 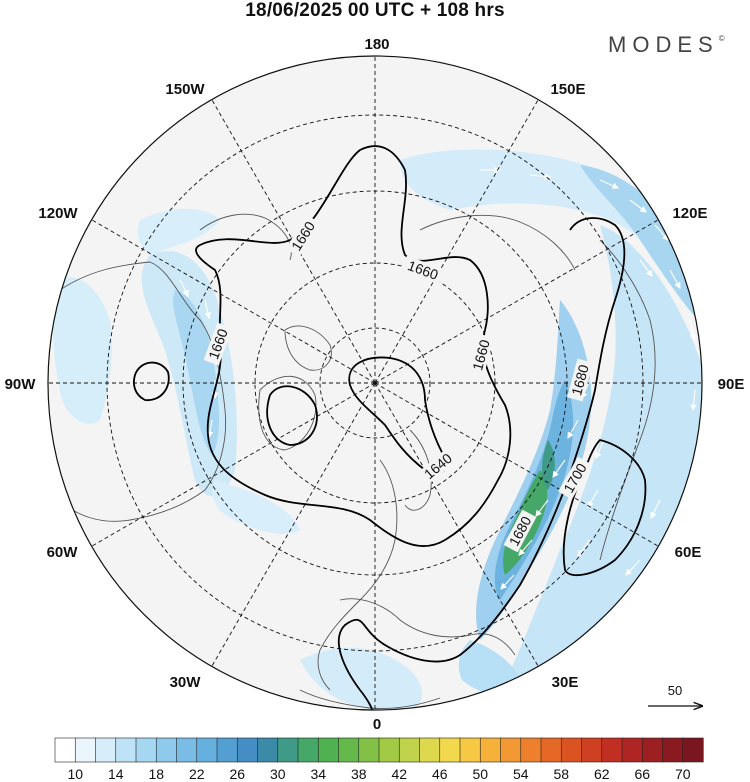 I want to click on colorbar-label: 14, so click(x=116, y=774).